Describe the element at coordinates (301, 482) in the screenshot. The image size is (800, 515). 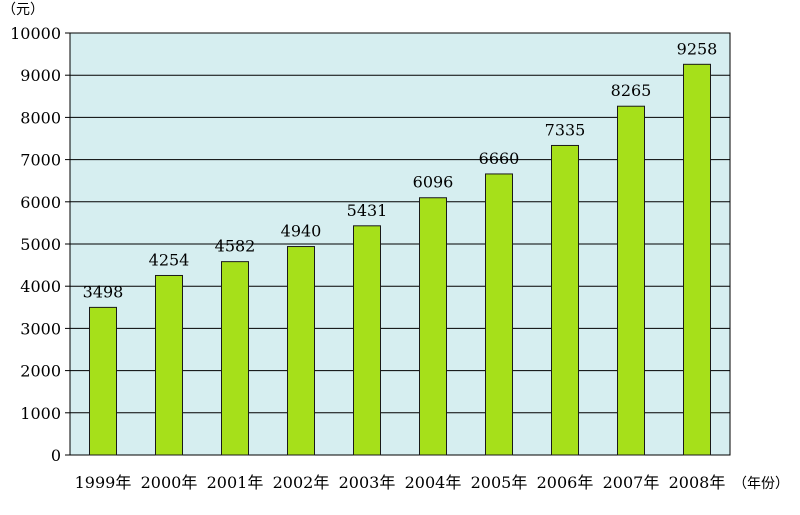
I see `x-tick-label: 2002年` at that location.